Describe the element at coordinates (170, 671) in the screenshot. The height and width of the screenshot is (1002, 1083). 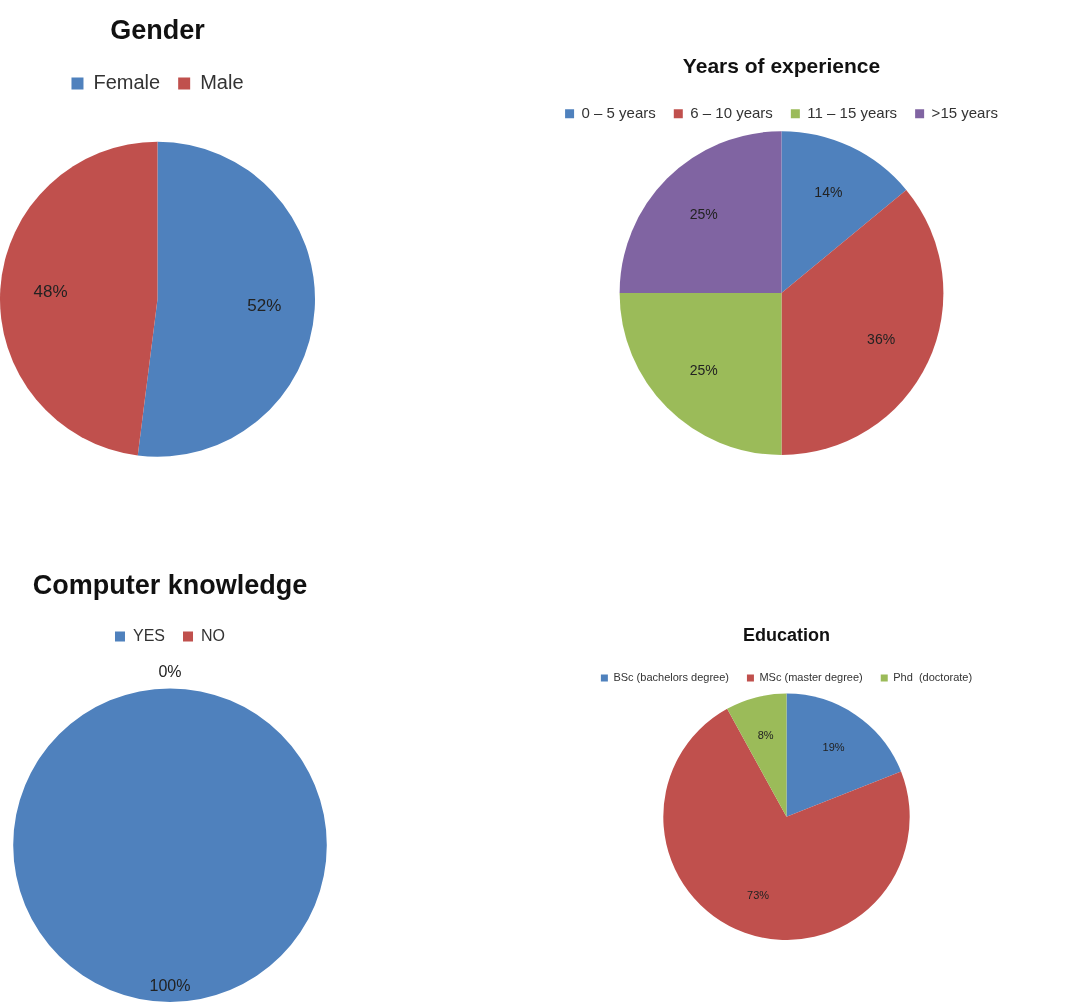
I see `text: 0%` at that location.